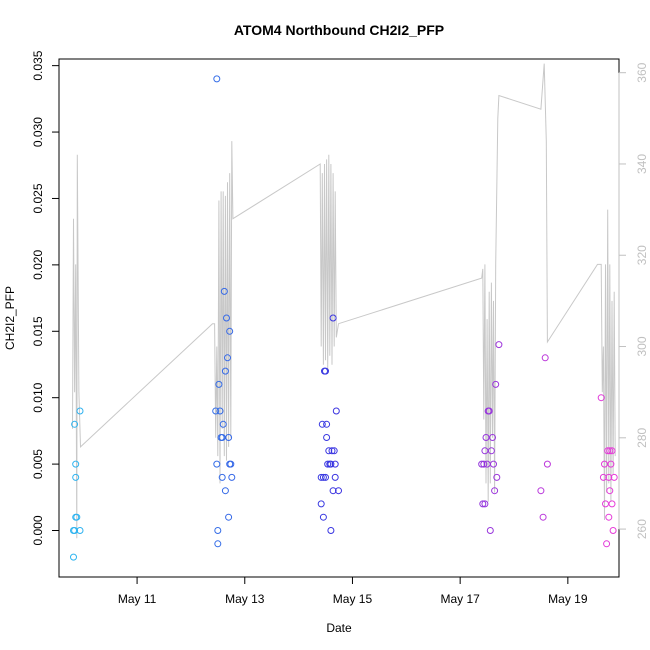  I want to click on right-tick-label: 260, so click(642, 529).